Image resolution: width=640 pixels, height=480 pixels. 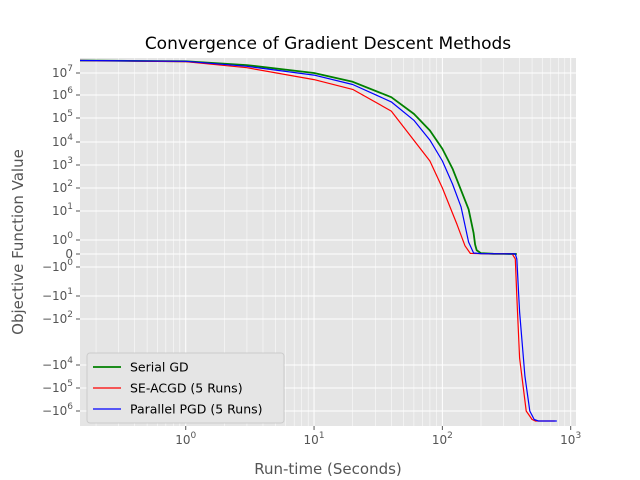 What do you see at coordinates (57, 318) in the screenshot?
I see `y-tick-label: −102` at bounding box center [57, 318].